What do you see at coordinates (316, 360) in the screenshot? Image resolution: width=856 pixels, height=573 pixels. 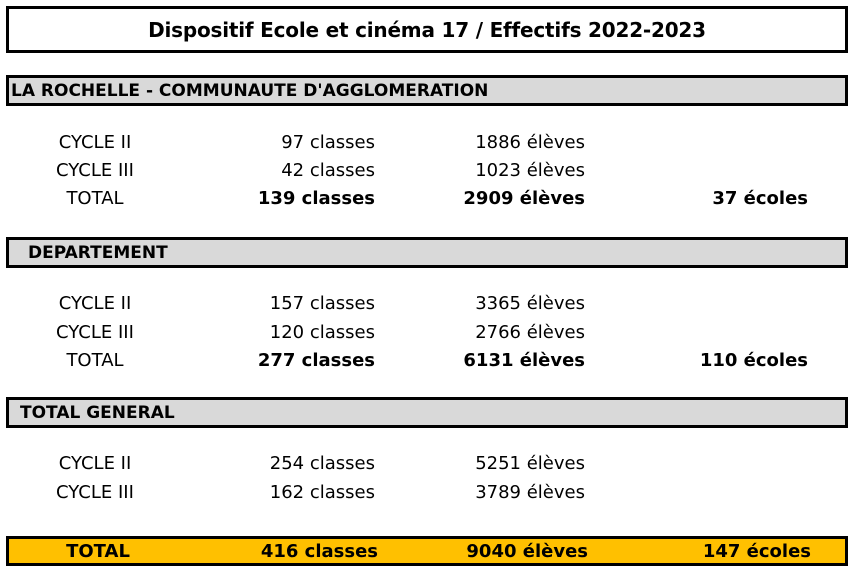 I see `row-classes: 277 classes` at bounding box center [316, 360].